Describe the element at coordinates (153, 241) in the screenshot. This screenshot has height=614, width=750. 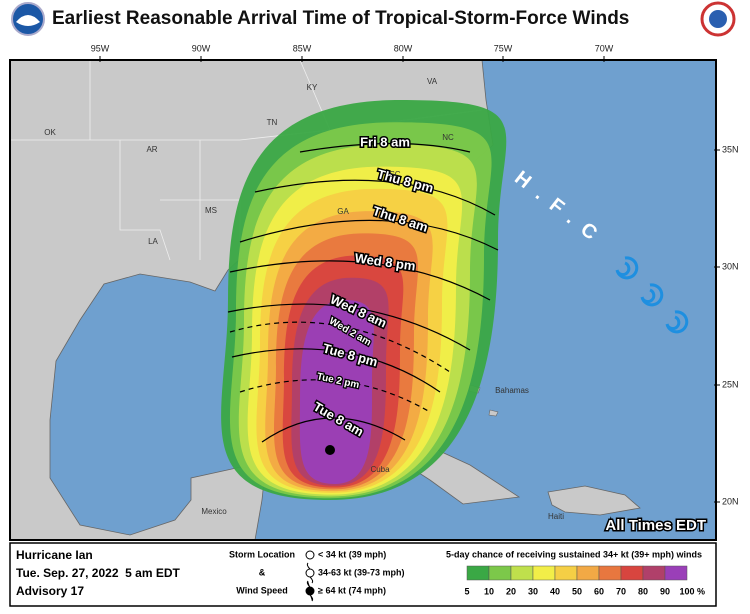
I see `place-label: LA` at that location.